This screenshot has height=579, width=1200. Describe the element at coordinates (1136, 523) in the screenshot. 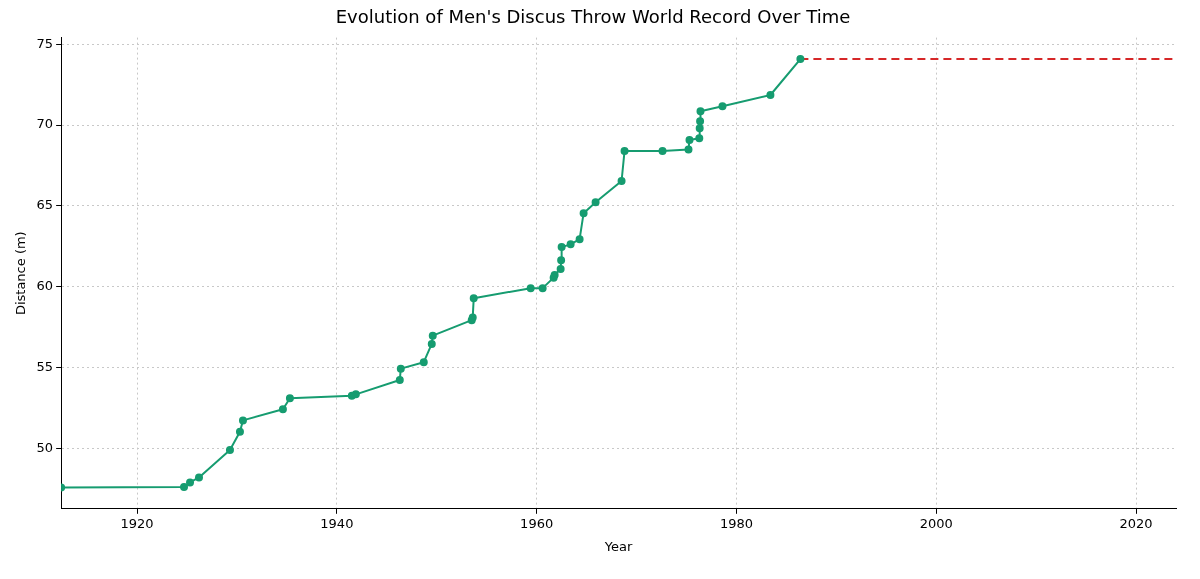

I see `x-tick-label: 2020` at that location.